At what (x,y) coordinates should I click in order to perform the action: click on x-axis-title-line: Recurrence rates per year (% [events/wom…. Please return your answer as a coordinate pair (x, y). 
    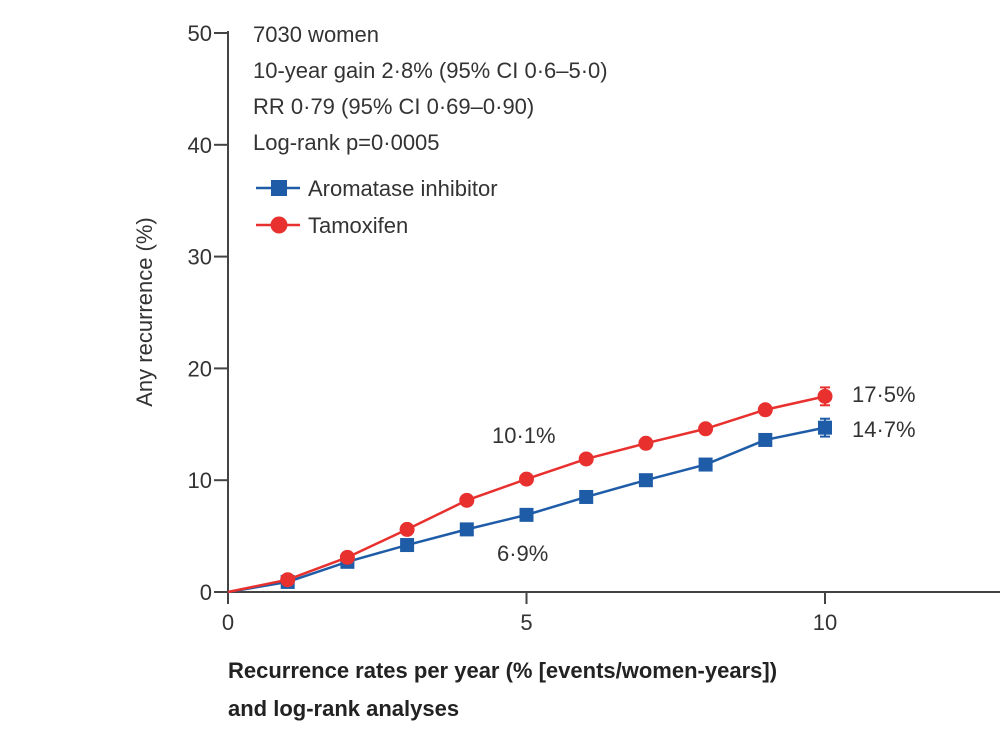
    Looking at the image, I should click on (502, 670).